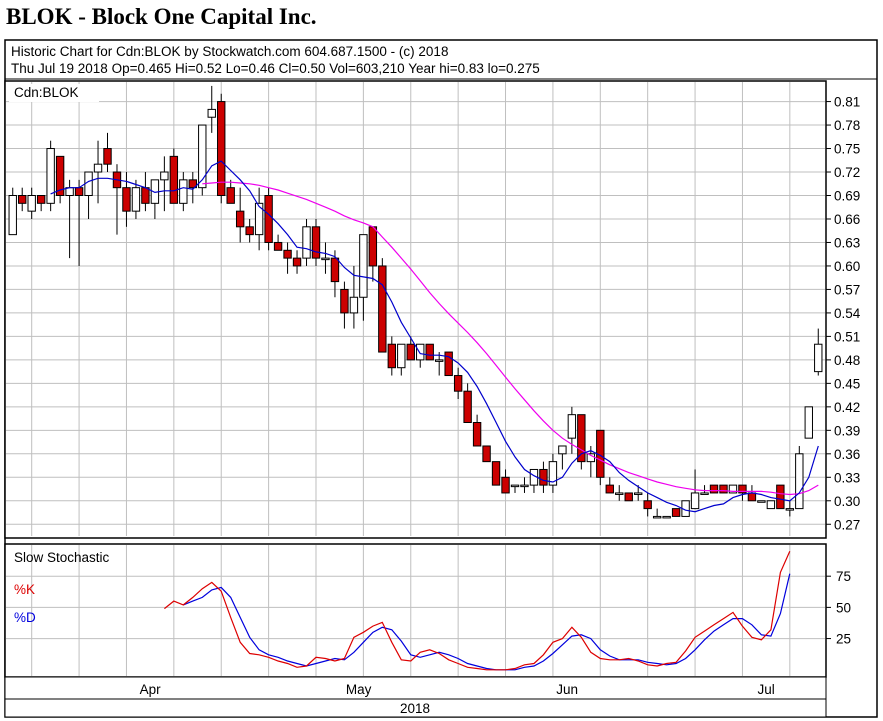  I want to click on page-title: BLOK - Block One Capital Inc., so click(161, 16).